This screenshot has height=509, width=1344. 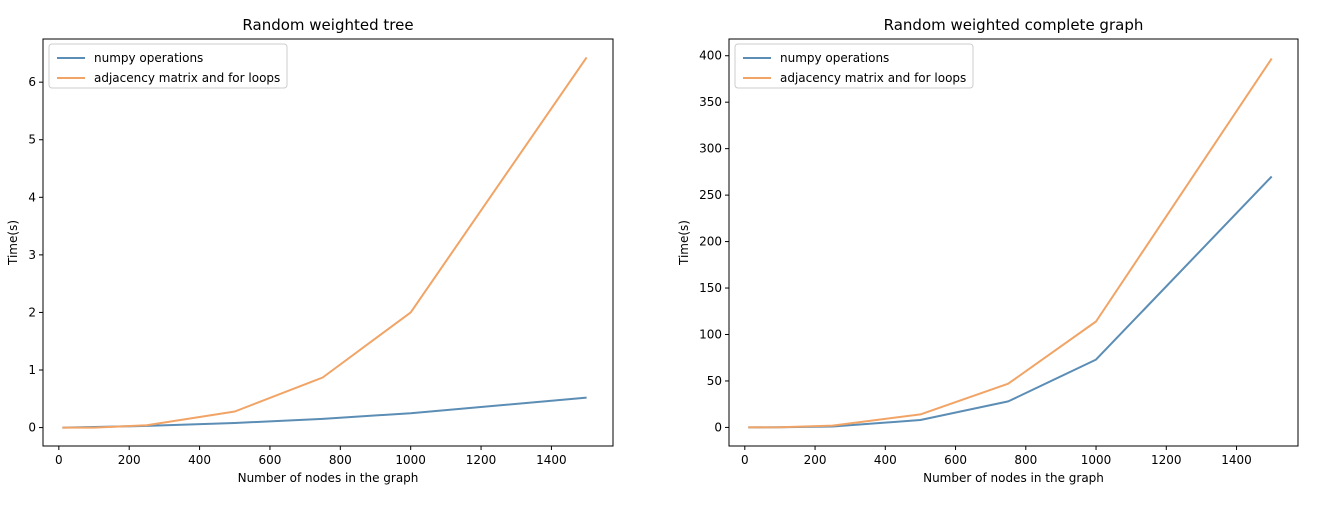 What do you see at coordinates (714, 381) in the screenshot?
I see `y-tick-label: 50` at bounding box center [714, 381].